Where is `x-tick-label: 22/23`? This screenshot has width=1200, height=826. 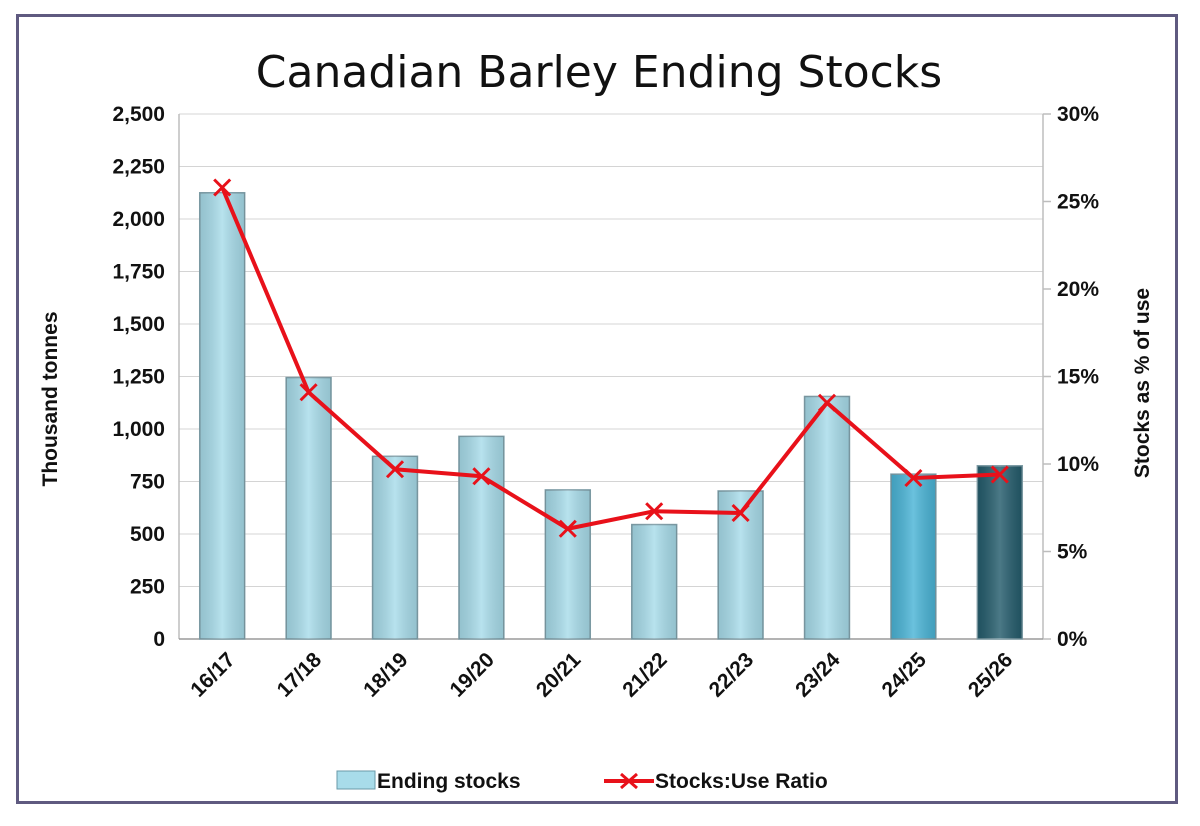 x-tick-label: 22/23 is located at coordinates (731, 674).